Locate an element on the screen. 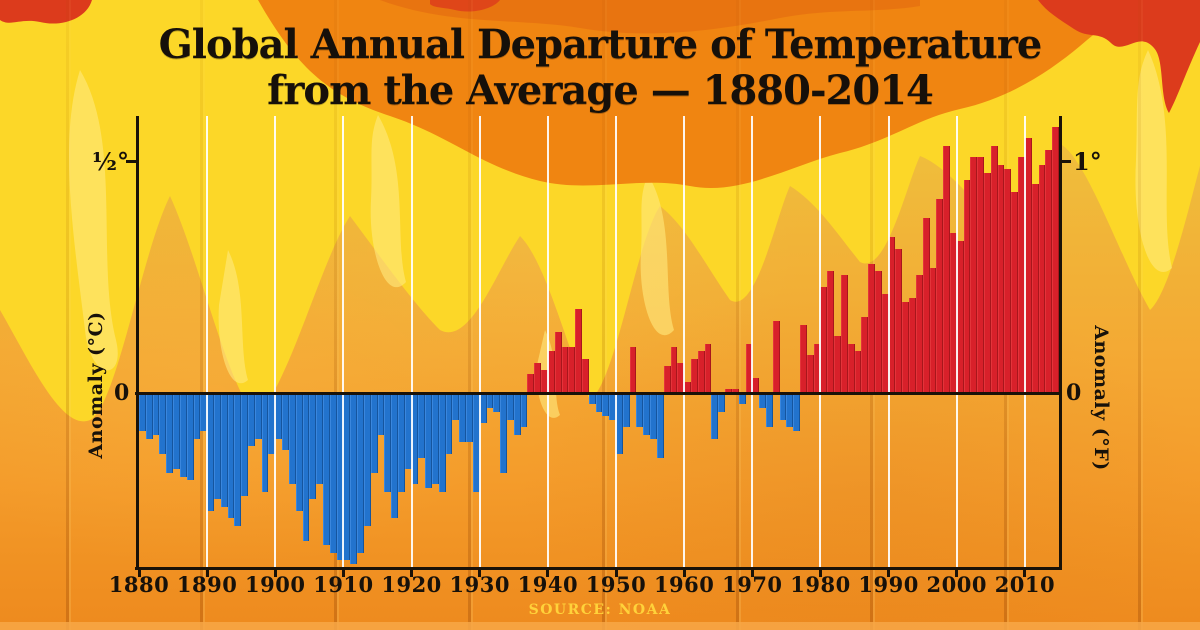 Image resolution: width=1200 pixels, height=630 pixels. x-tick-label-1970: 1970 is located at coordinates (752, 584).